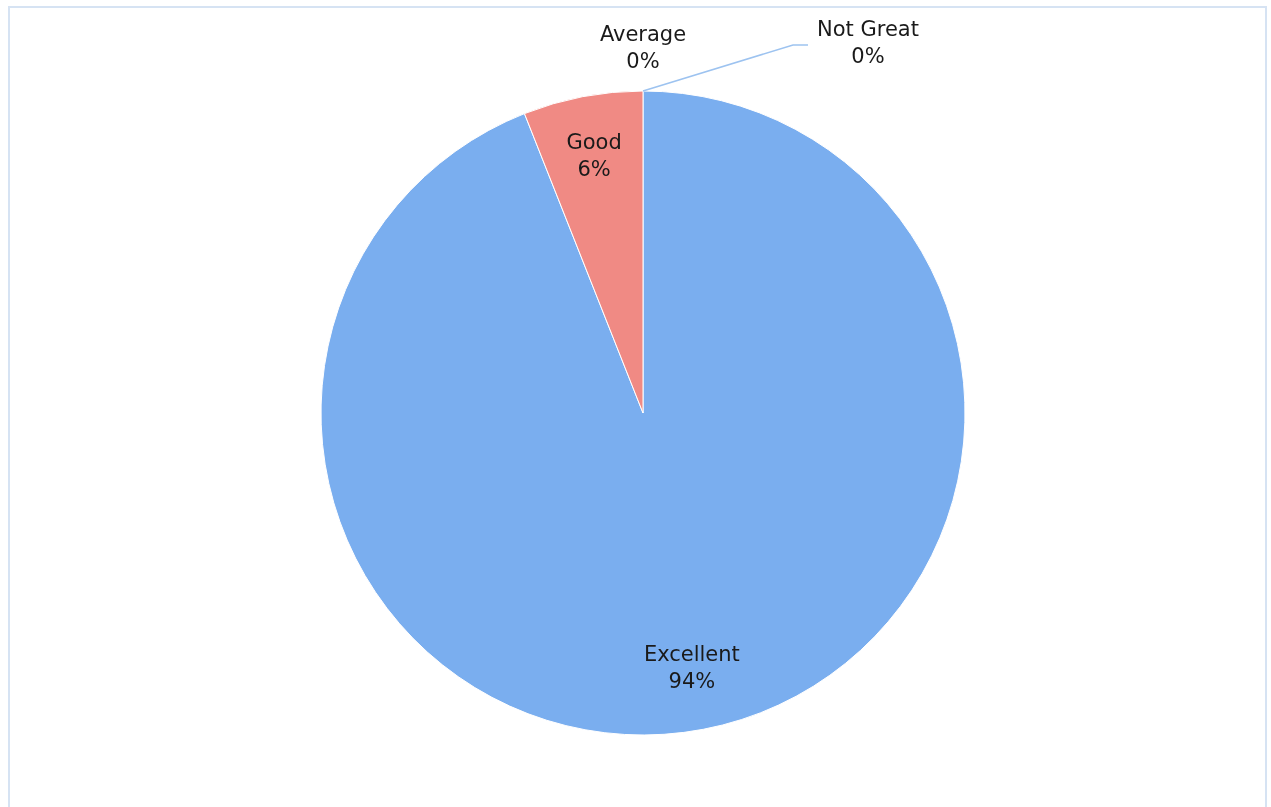  What do you see at coordinates (691, 654) in the screenshot?
I see `slice-label: Excellent` at bounding box center [691, 654].